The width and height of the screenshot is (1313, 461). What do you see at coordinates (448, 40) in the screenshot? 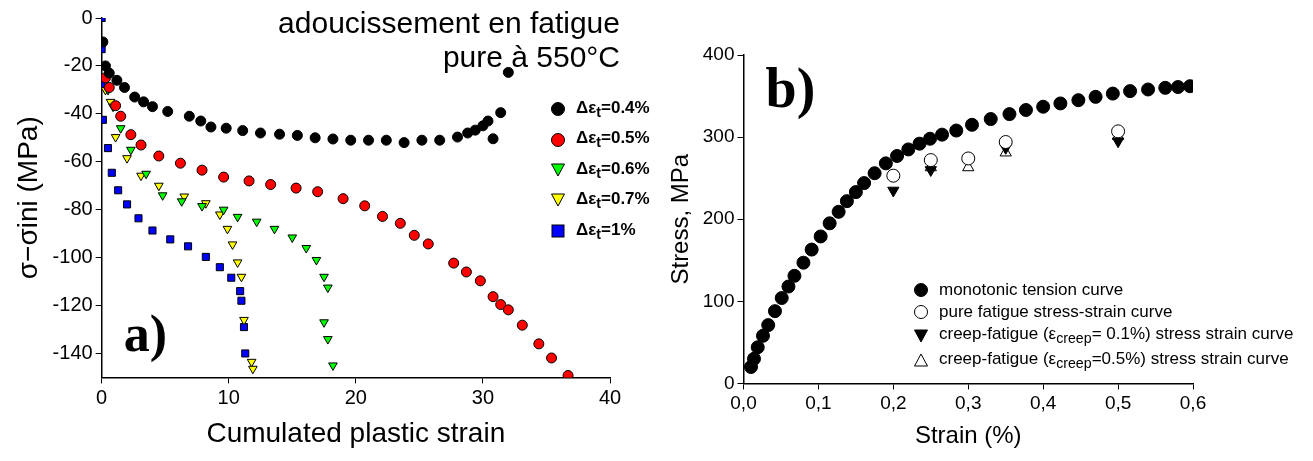
I see `chart-title: adoucissement en fatigue pure à 550°C` at bounding box center [448, 40].